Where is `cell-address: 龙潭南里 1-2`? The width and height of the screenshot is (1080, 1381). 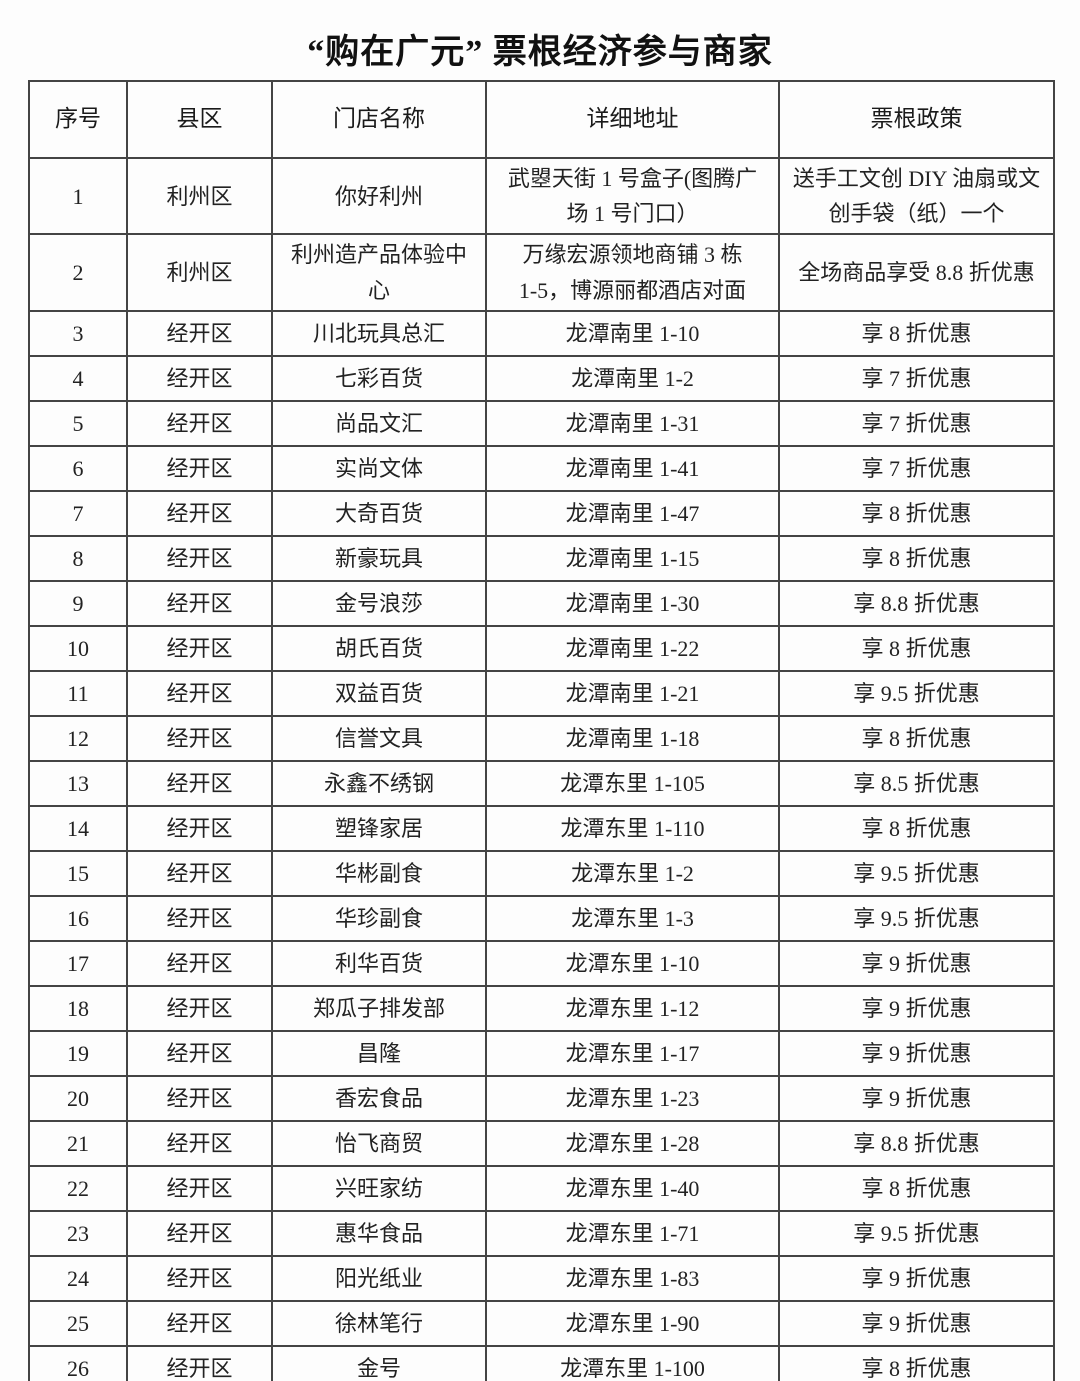 cell-address: 龙潭南里 1-2 is located at coordinates (632, 378).